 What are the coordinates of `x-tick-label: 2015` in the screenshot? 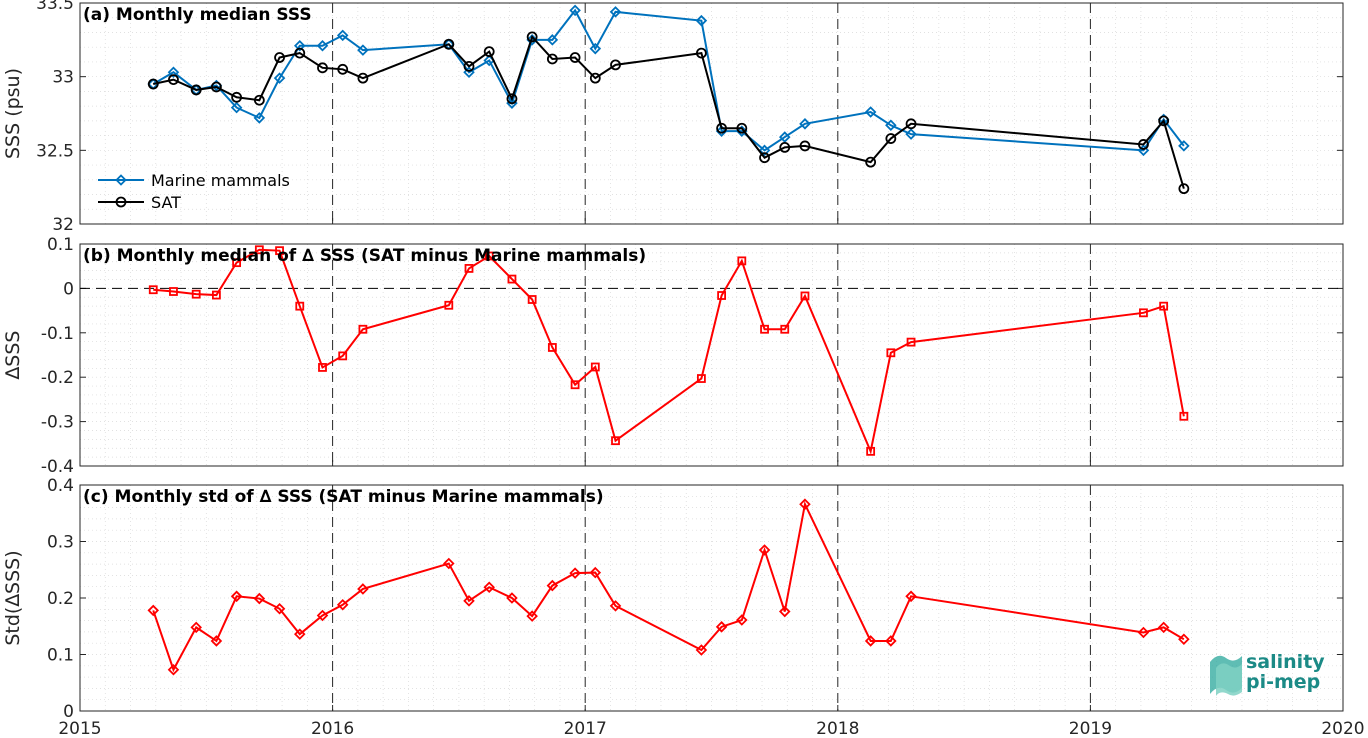 It's located at (79, 728).